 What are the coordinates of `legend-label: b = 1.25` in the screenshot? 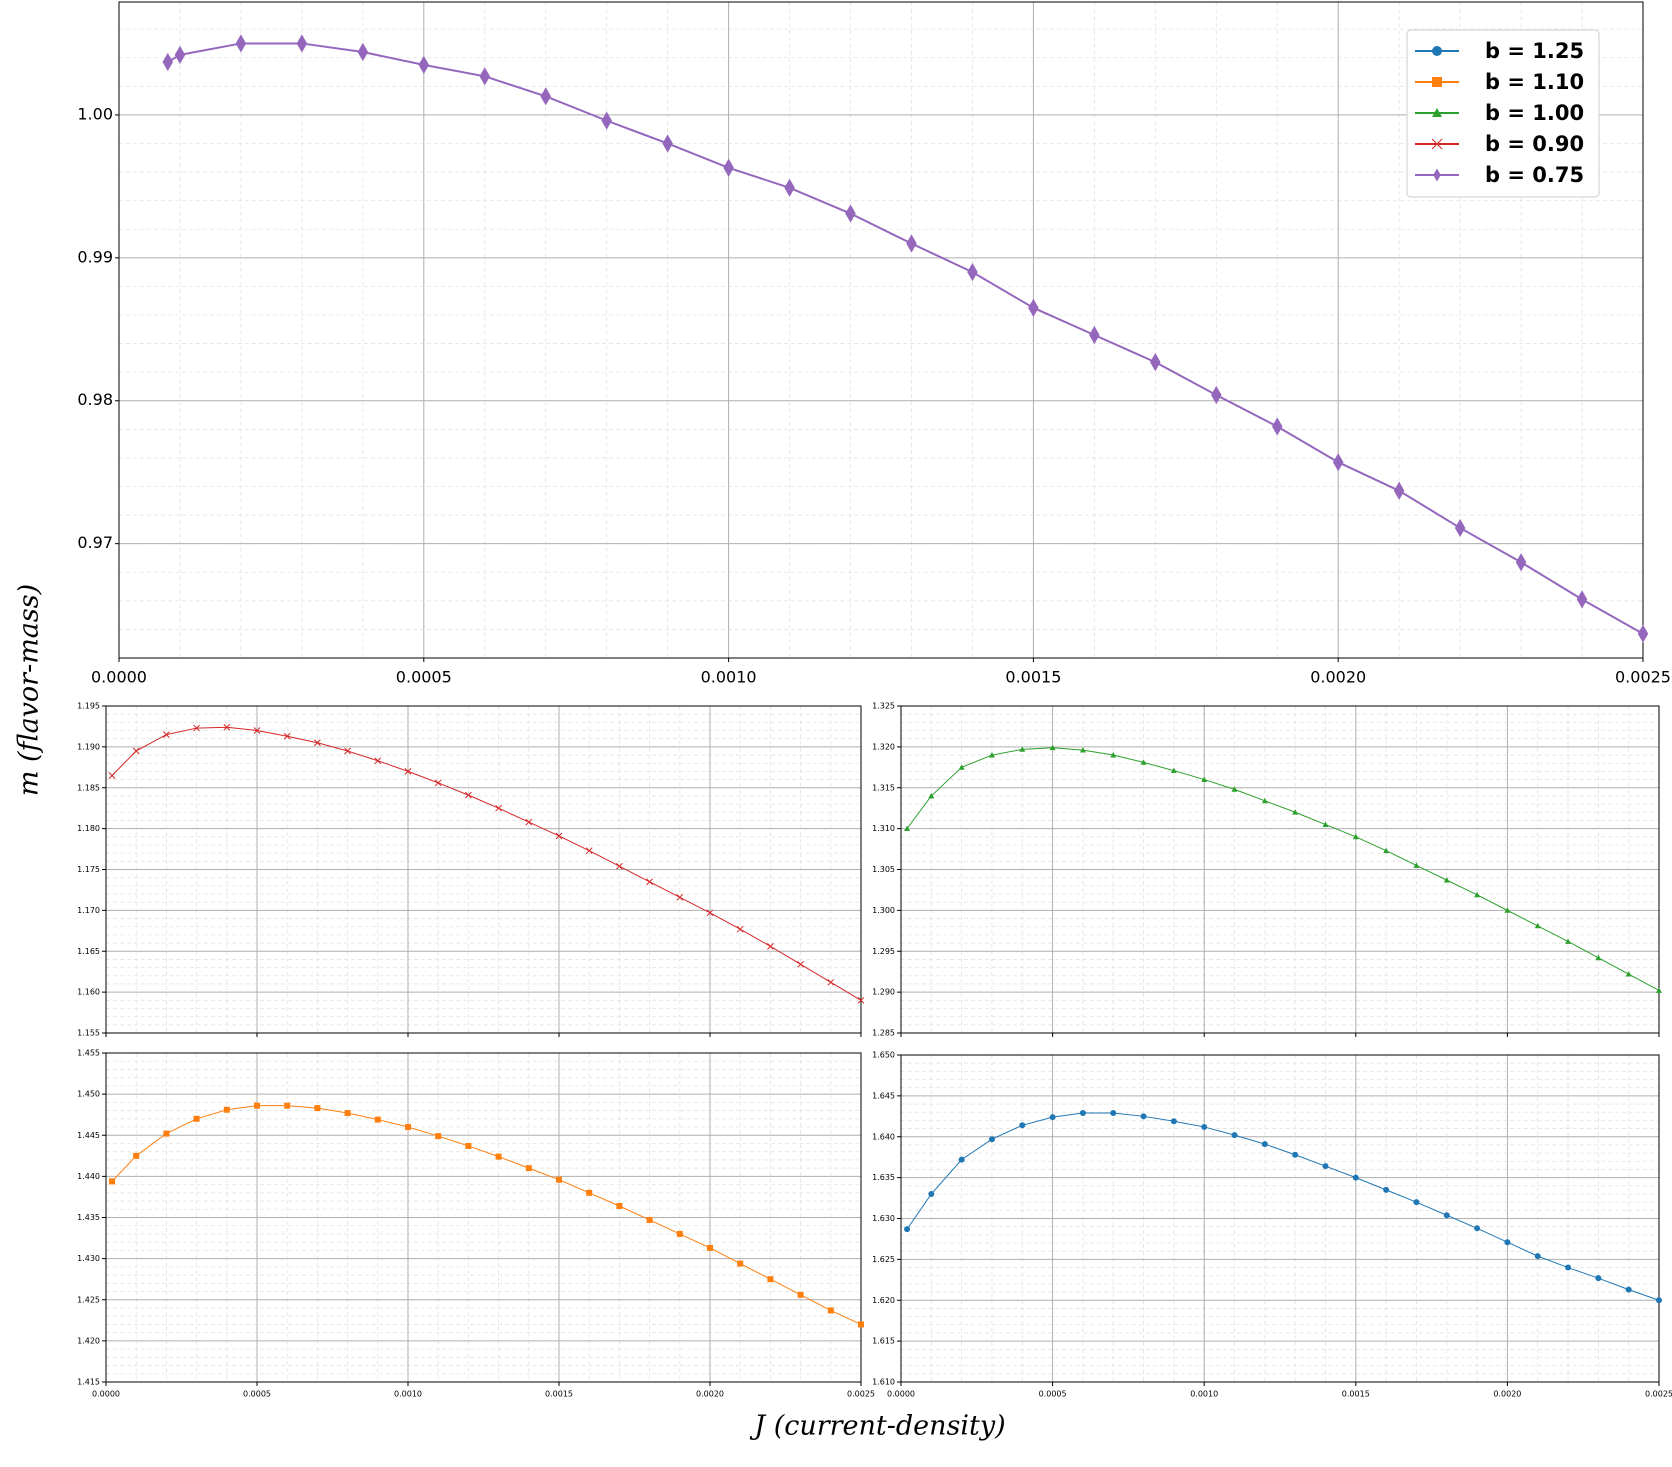 It's located at (1534, 51).